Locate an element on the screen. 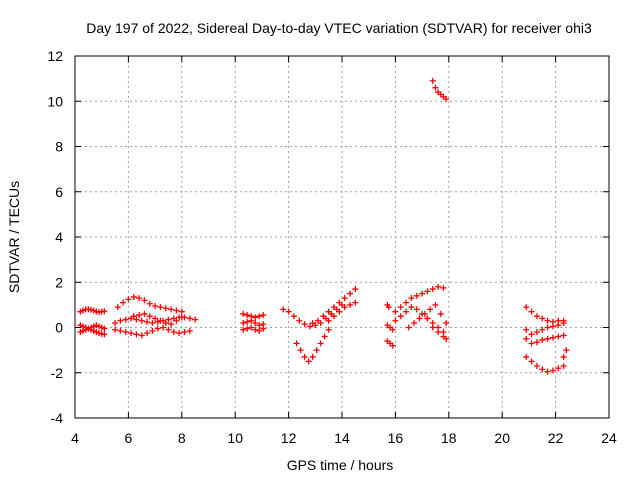 The height and width of the screenshot is (480, 640). series-arc17 is located at coordinates (388, 306).